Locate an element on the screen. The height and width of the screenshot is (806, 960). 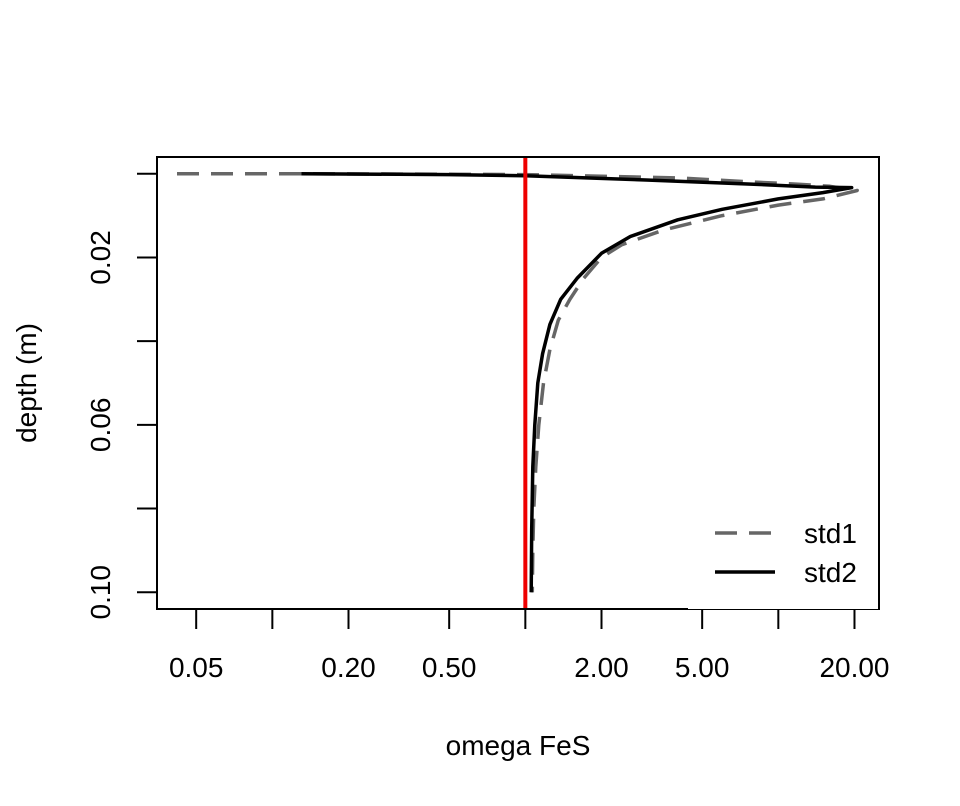
y-tick-label: 0.06 is located at coordinates (100, 425).